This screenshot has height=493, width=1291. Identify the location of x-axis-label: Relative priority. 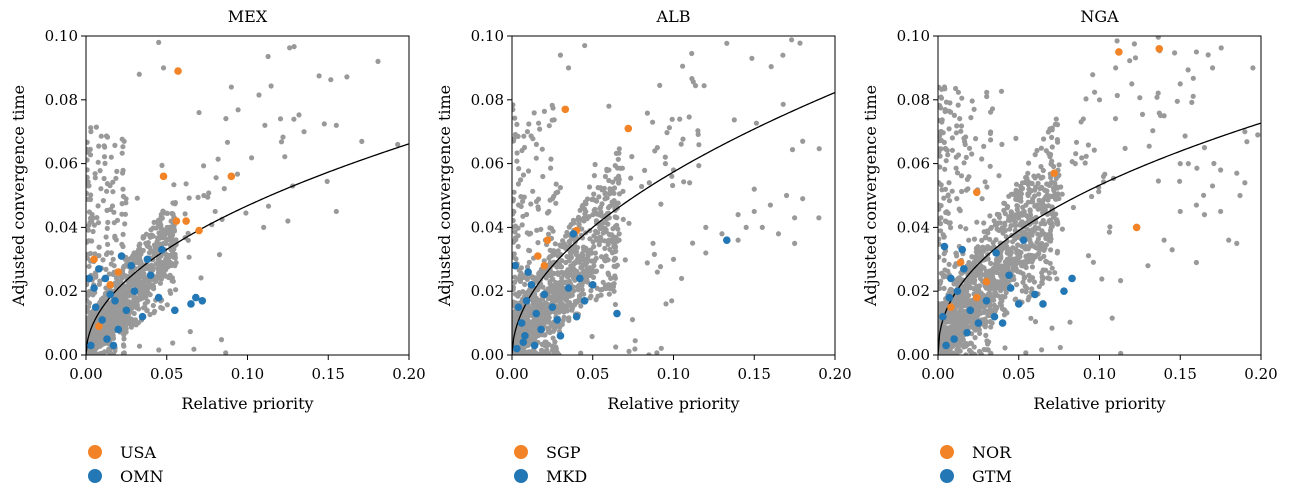
(673, 403).